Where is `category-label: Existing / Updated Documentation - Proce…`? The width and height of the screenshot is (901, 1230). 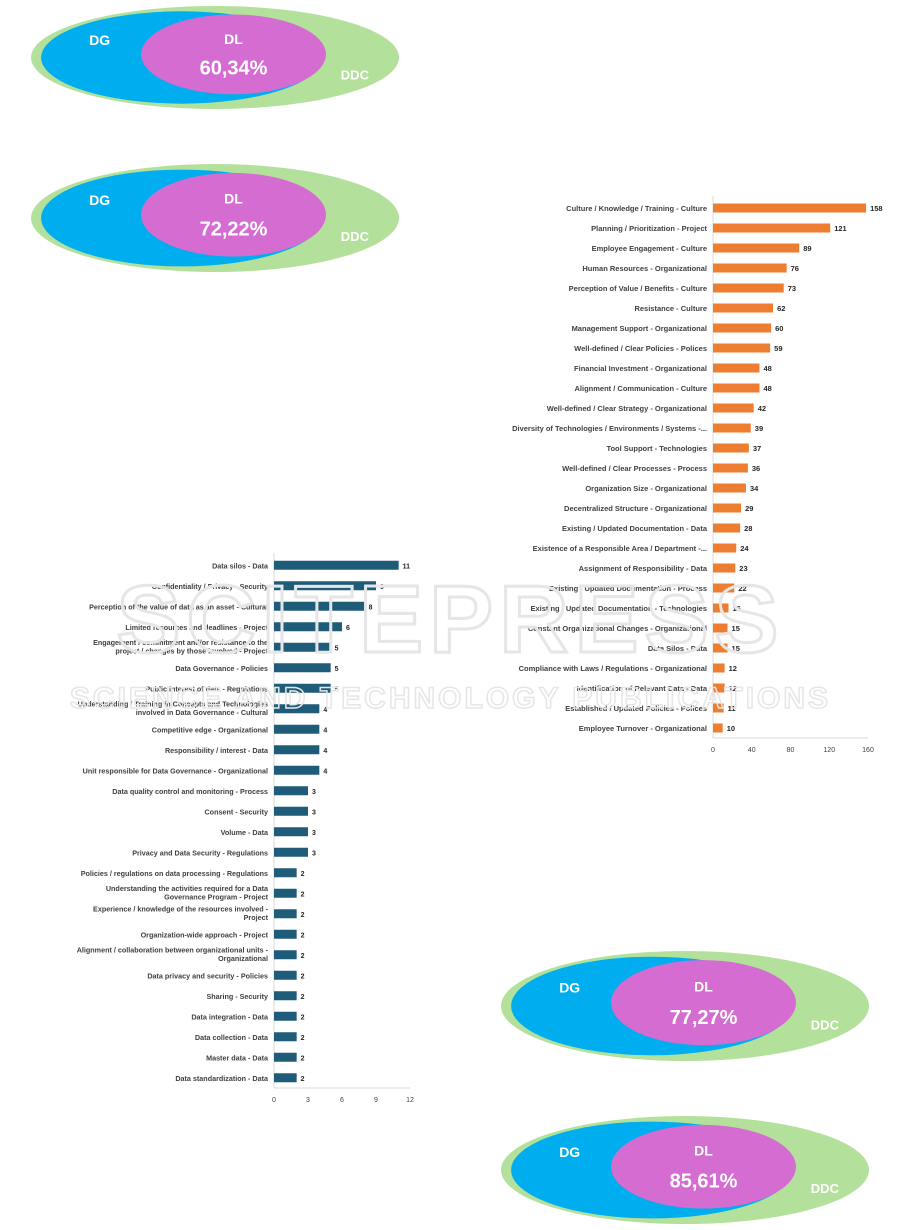
category-label: Existing / Updated Documentation - Proce… is located at coordinates (628, 588).